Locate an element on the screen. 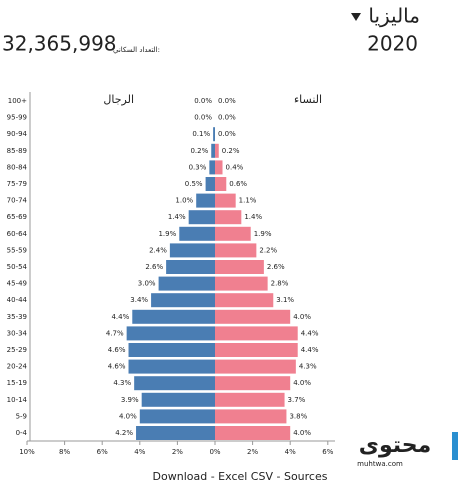 The image size is (469, 480). value-label: 0.2% is located at coordinates (231, 151).